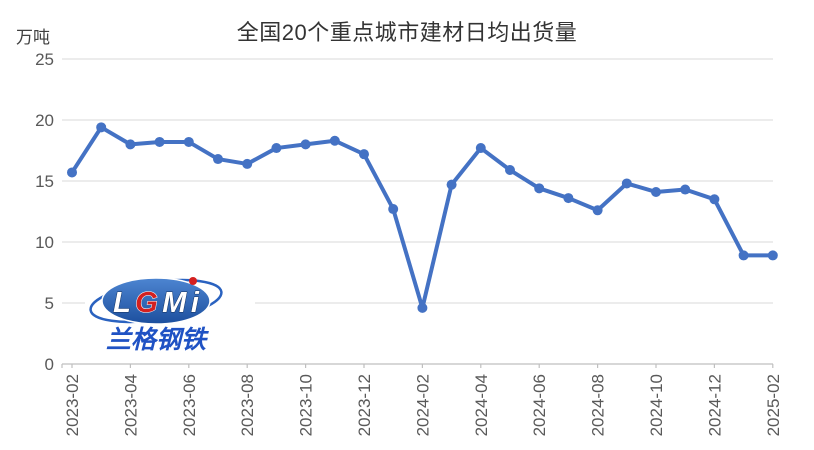 The image size is (814, 450). What do you see at coordinates (49, 364) in the screenshot?
I see `y-axis-tick-label: 0` at bounding box center [49, 364].